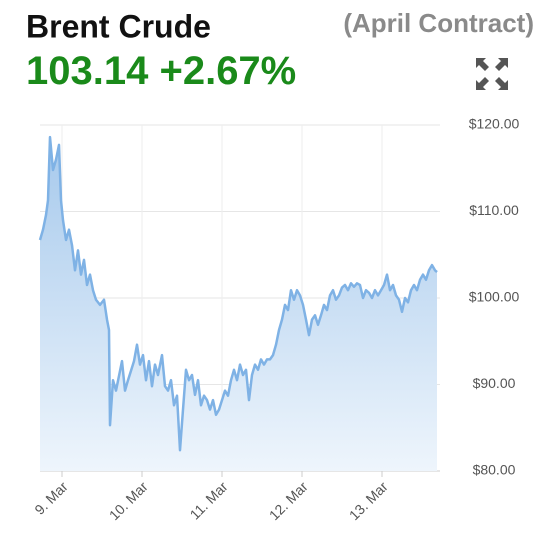  Describe the element at coordinates (368, 500) in the screenshot. I see `x-tick-label: 13. Mar` at that location.